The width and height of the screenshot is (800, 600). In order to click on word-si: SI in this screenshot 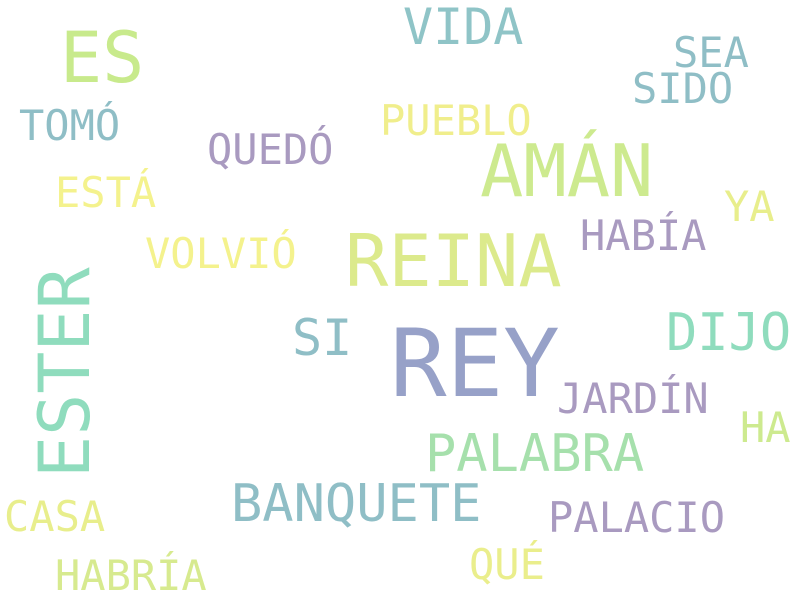, I will do `click(322, 338)`.